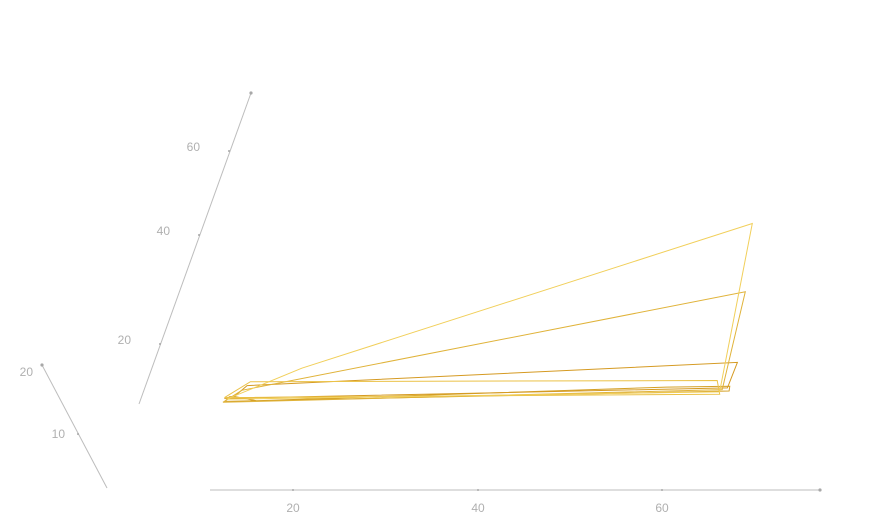 The width and height of the screenshot is (875, 514). Describe the element at coordinates (516, 501) in the screenshot. I see `x-axis: 20 40 60` at that location.